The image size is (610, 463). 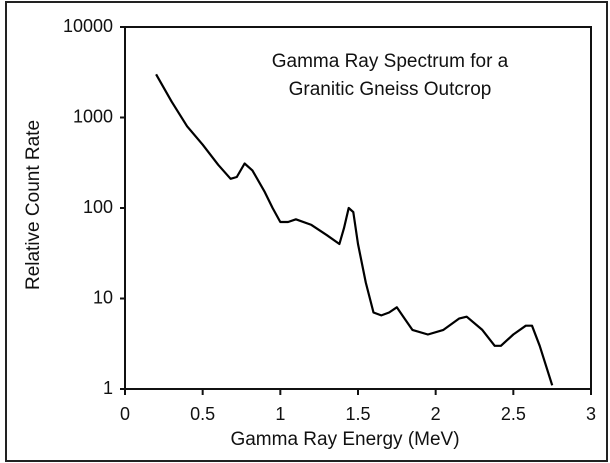 What do you see at coordinates (344, 439) in the screenshot?
I see `x-axis-label: Gamma Ray Energy (MeV)` at bounding box center [344, 439].